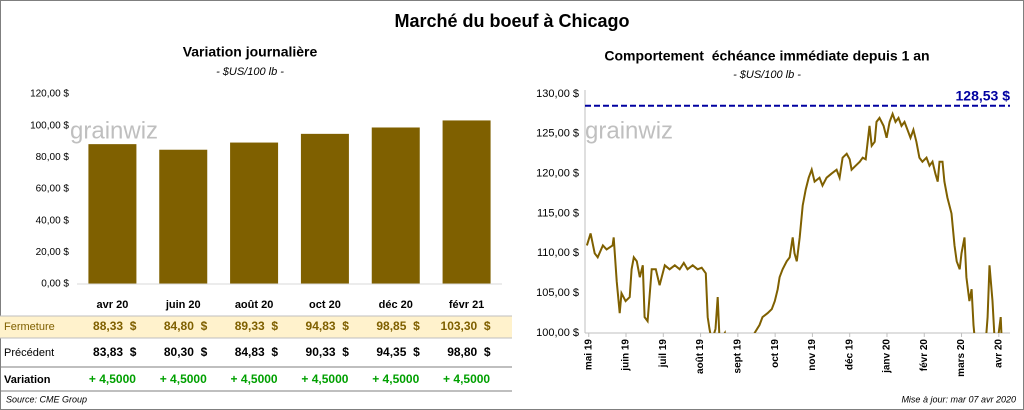 The image size is (1024, 410). I want to click on x-tick-label: déc 20, so click(396, 305).